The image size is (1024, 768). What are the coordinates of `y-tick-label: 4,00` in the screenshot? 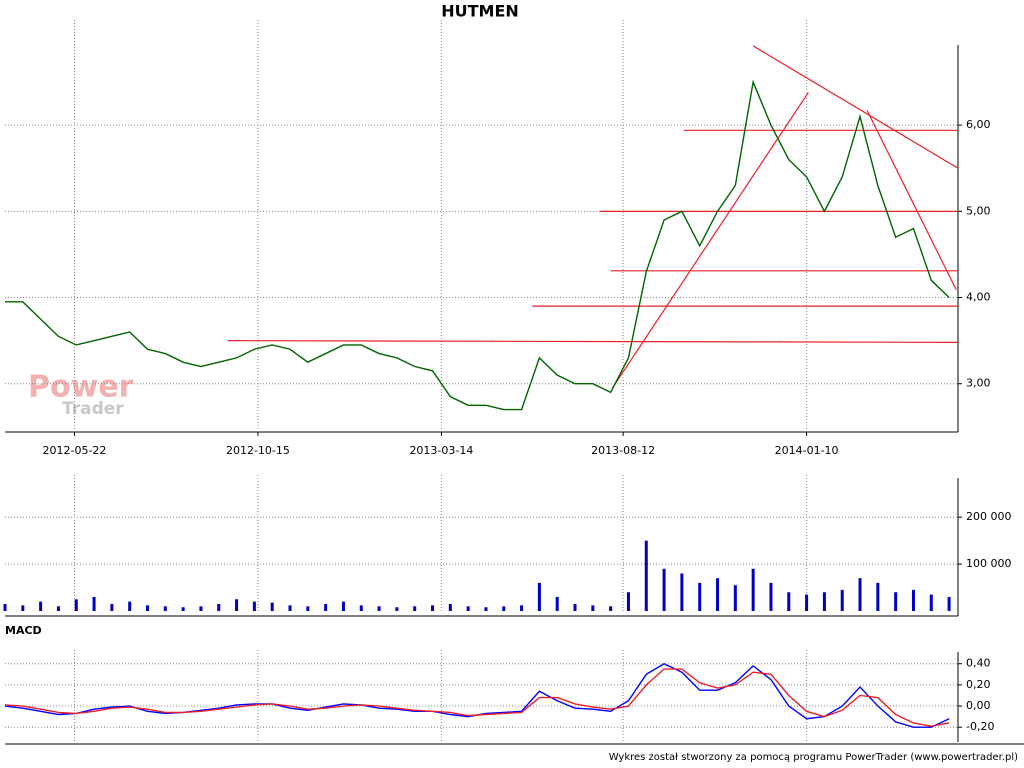 It's located at (978, 297).